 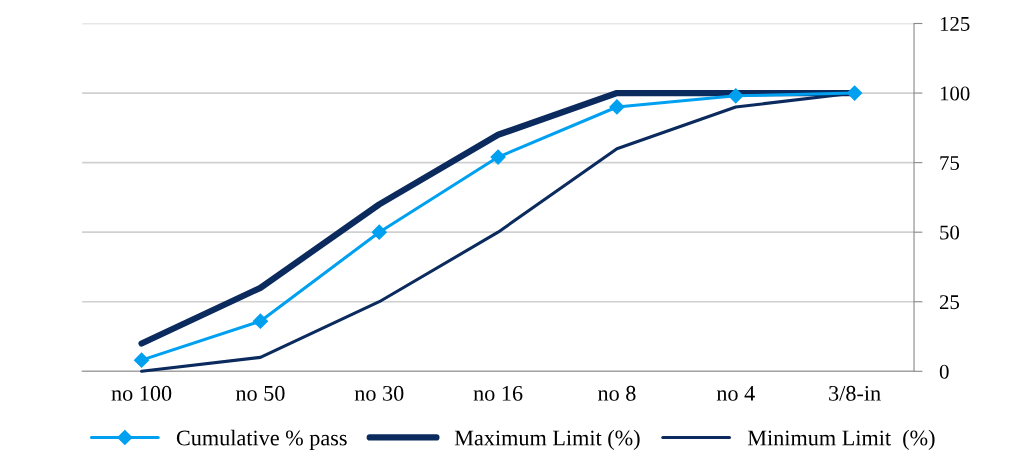 I want to click on x-tick-label: no 8, so click(x=617, y=393).